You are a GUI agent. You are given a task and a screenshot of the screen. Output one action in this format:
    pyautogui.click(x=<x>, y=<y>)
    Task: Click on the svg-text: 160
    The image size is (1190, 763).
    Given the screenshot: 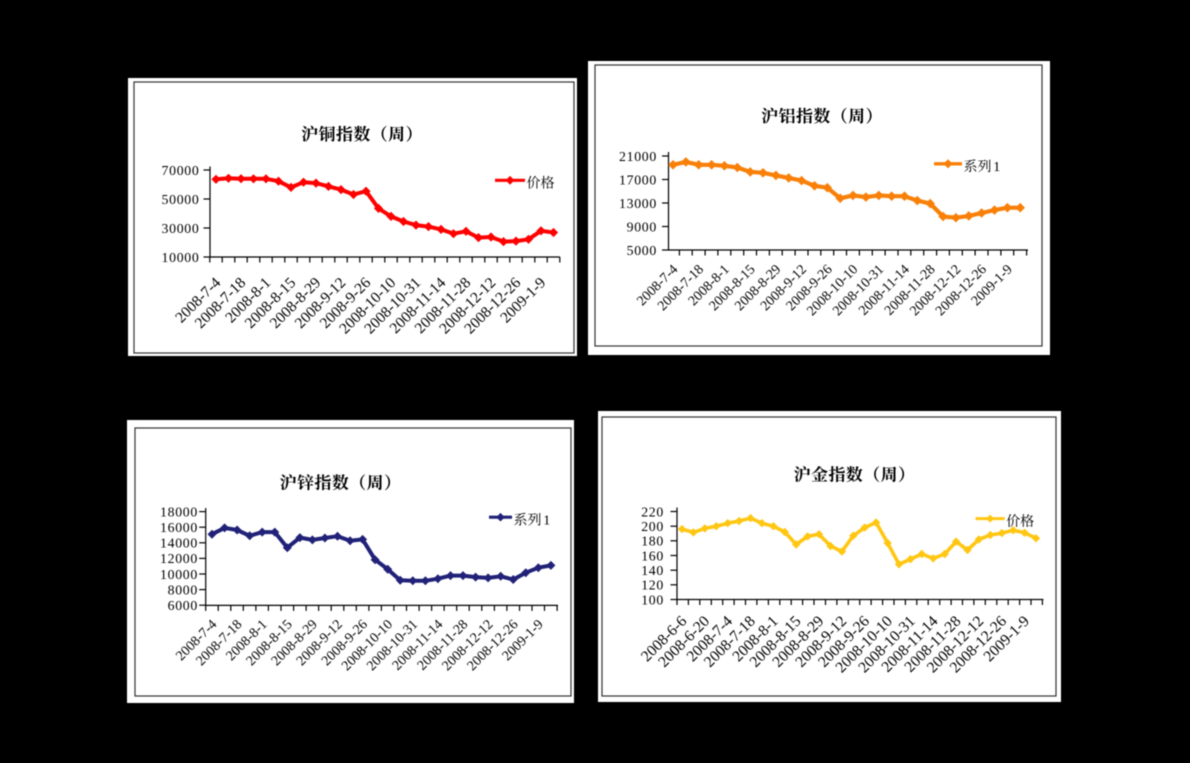 What is the action you would take?
    pyautogui.click(x=652, y=555)
    